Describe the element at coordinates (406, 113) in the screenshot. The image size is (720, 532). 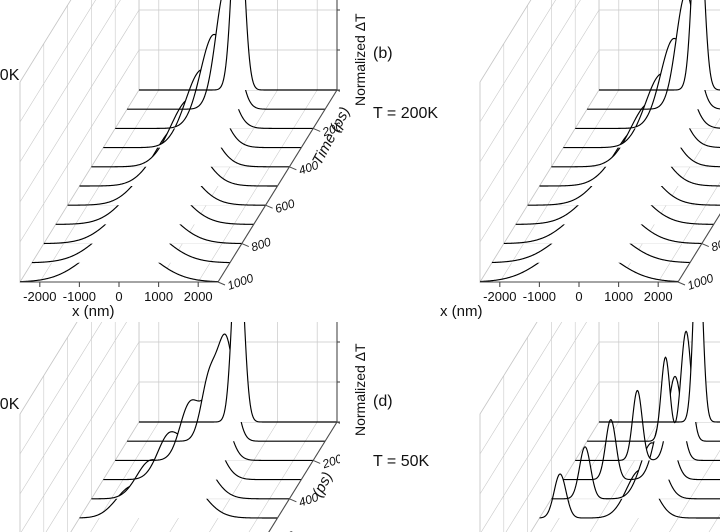
I see `panel-b-temperature: T = 200K` at that location.